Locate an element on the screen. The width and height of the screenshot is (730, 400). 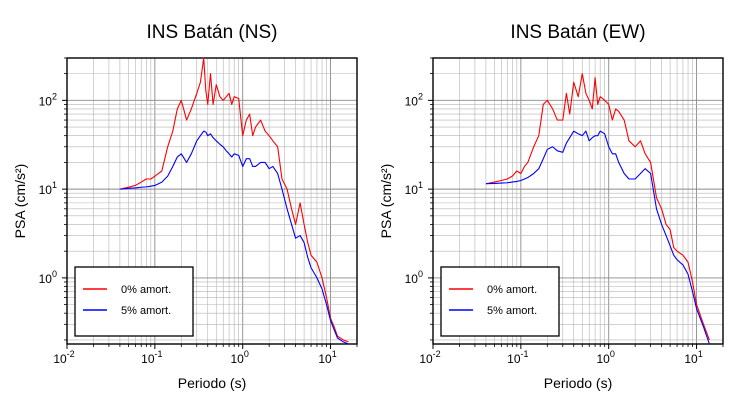
chart-title: INS Batán (NS) is located at coordinates (212, 32).